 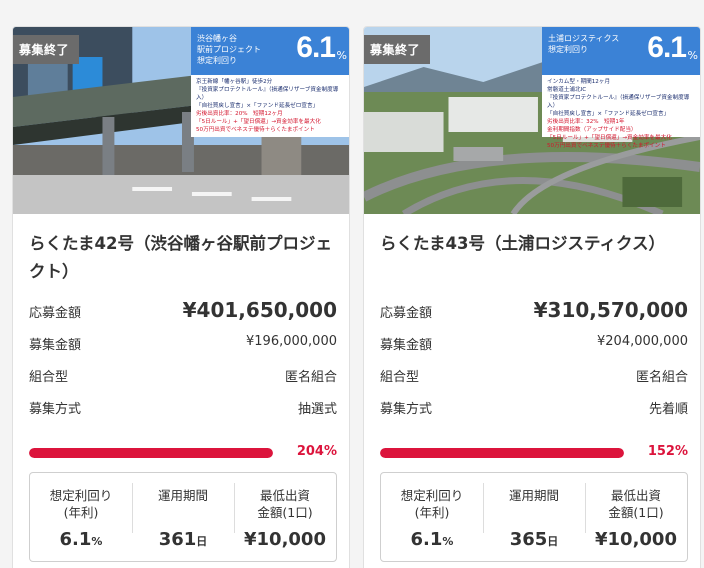 What do you see at coordinates (183, 410) in the screenshot?
I see `recruitment-method-row: 募集方式 抽選式` at bounding box center [183, 410].